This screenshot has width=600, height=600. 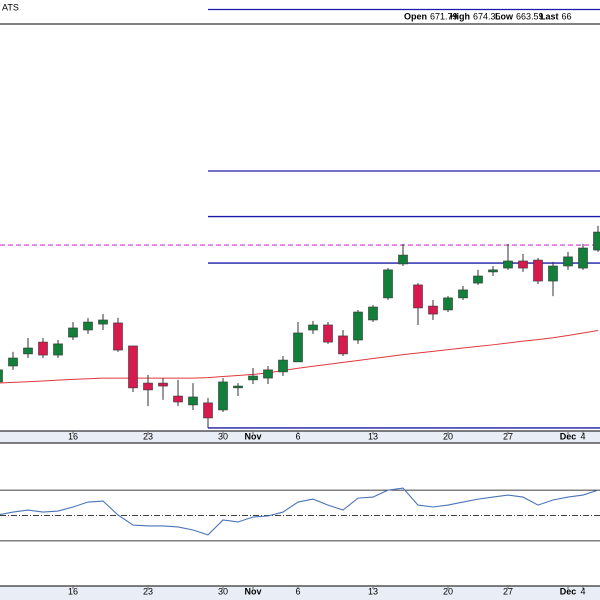 I want to click on header-label: Open, so click(x=415, y=16).